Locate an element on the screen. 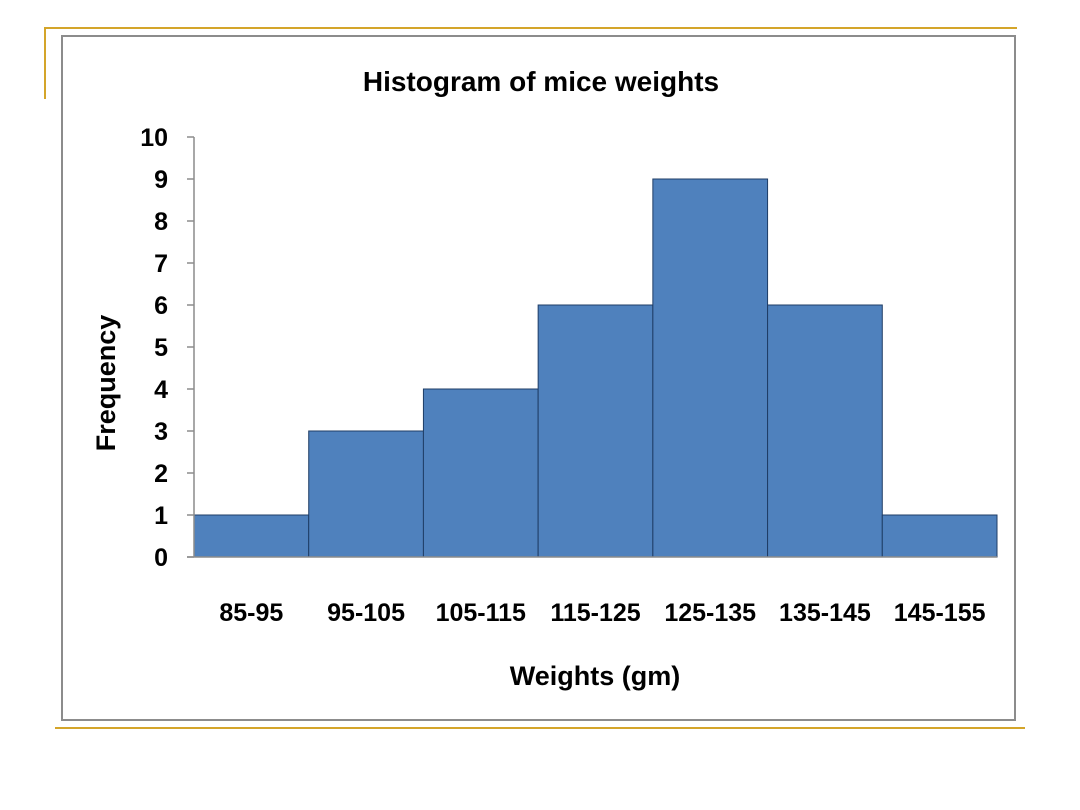 This screenshot has height=810, width=1080. y-tick-label: 10 is located at coordinates (154, 138).